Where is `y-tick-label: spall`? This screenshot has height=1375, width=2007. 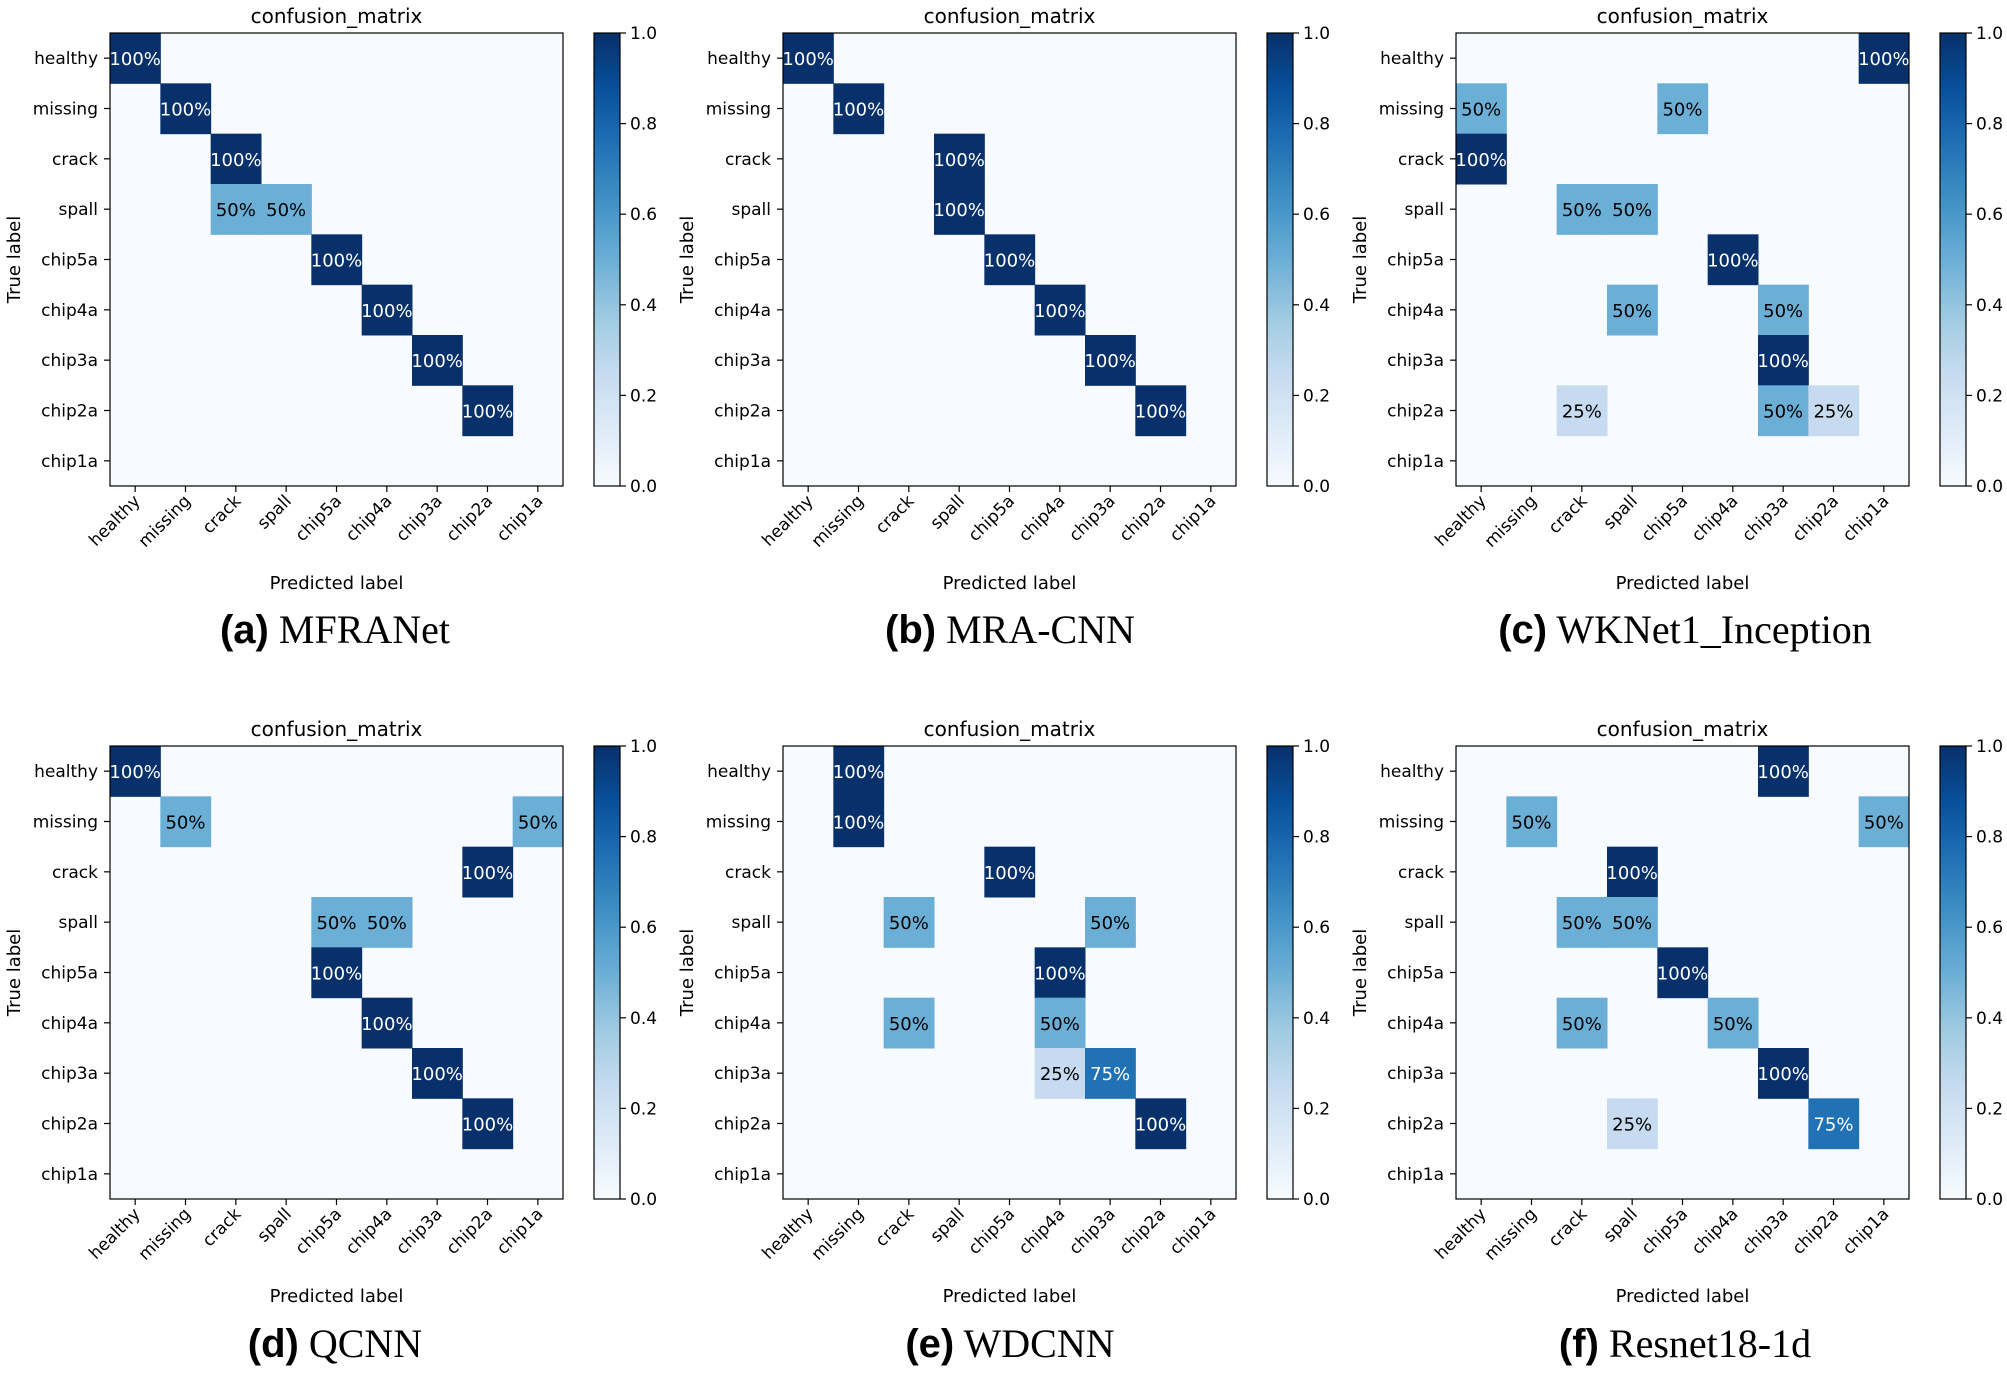 y-tick-label: spall is located at coordinates (78, 923).